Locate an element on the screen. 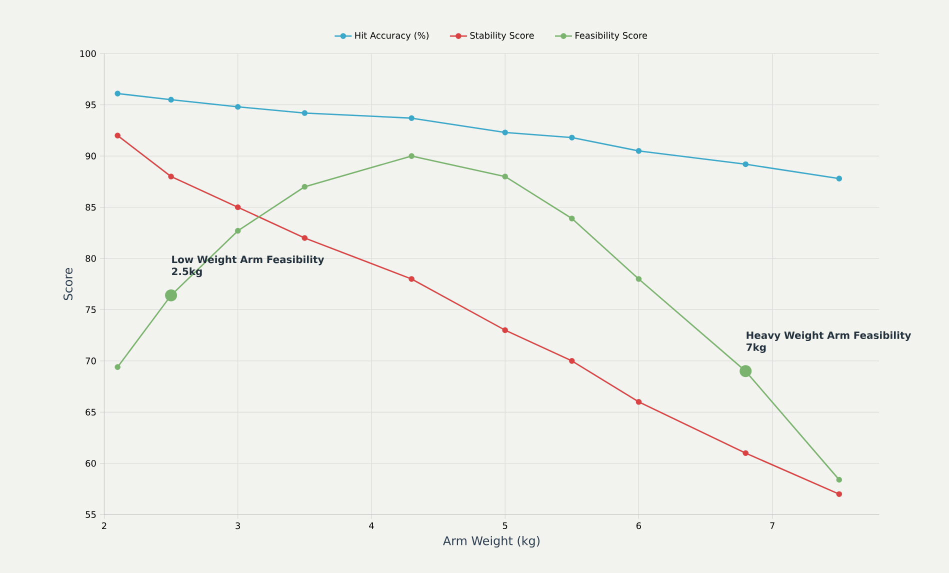 This screenshot has height=573, width=949. annotation: Heavy Weight Arm Feasibility 7kg is located at coordinates (829, 342).